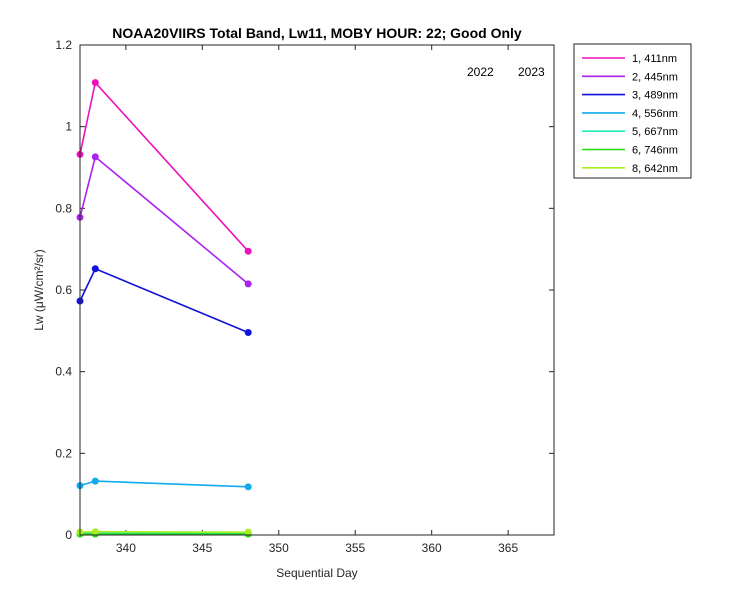 The image size is (750, 600). Describe the element at coordinates (508, 548) in the screenshot. I see `x-tick-label: 365` at that location.